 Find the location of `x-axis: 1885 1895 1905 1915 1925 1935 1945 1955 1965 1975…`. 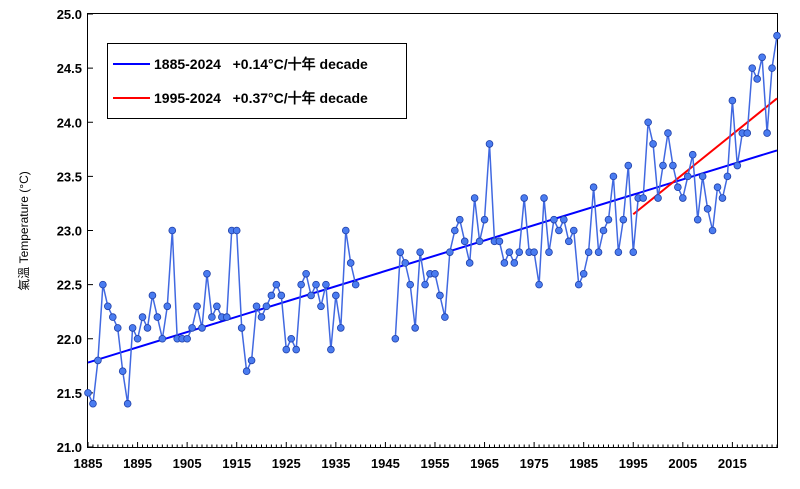

x-axis: 1885 1895 1905 1915 1925 1935 1945 1955 1965 1975… is located at coordinates (426, 456).